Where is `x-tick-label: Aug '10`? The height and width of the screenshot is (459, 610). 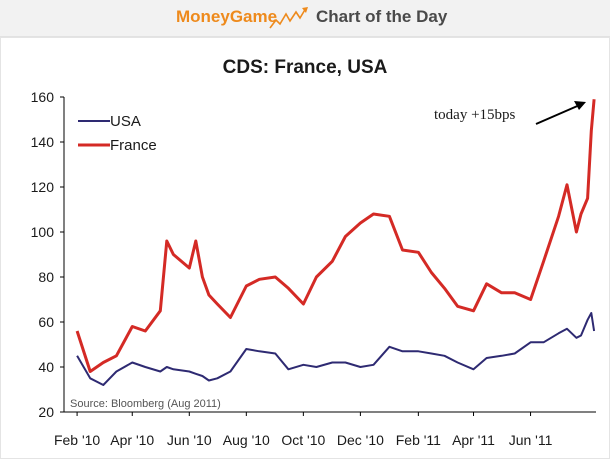 x-tick-label: Aug '10 is located at coordinates (246, 440).